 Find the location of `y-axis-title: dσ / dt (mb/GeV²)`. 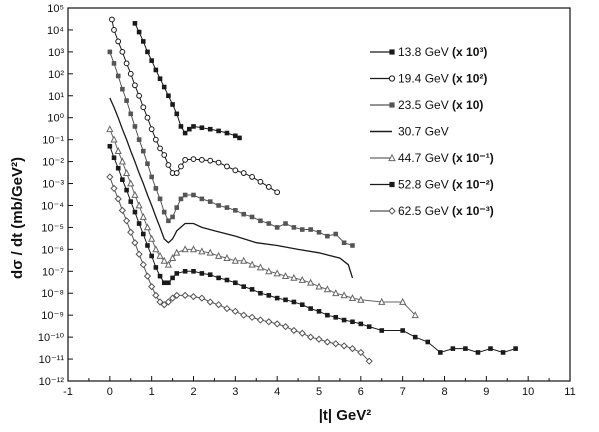

y-axis-title: dσ / dt (mb/GeV²) is located at coordinates (17, 218).